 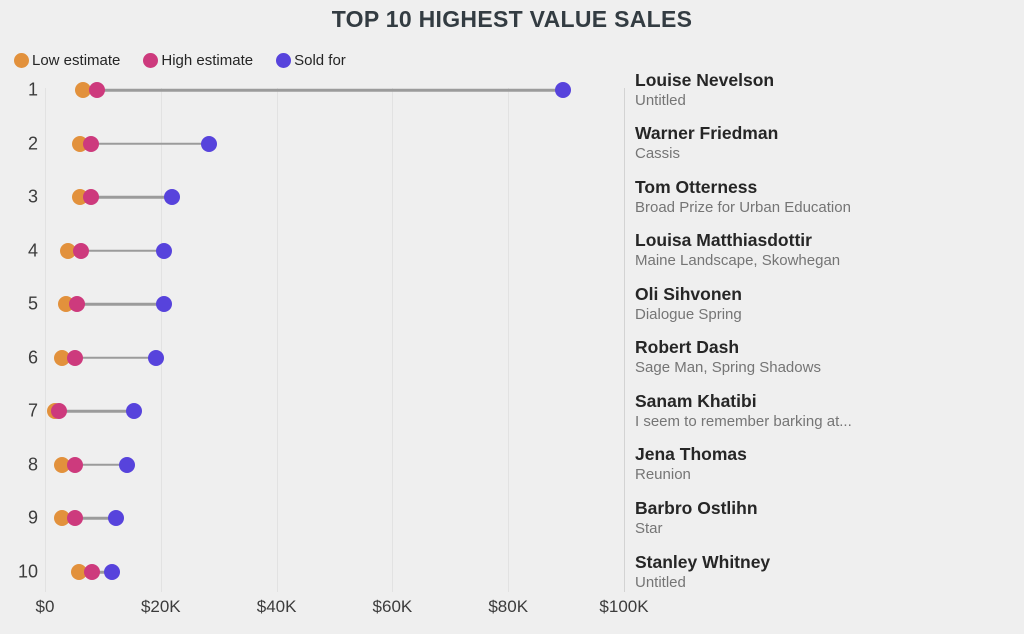 I want to click on legend-item-low: Low estimate, so click(x=67, y=60).